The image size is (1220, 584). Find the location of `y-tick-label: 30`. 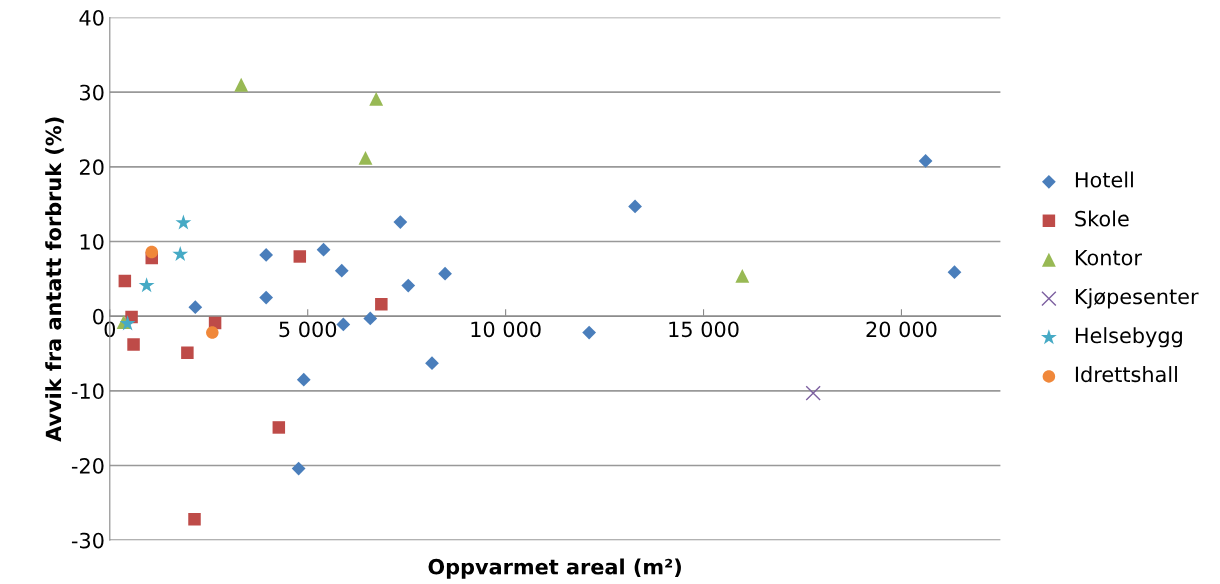

y-tick-label: 30 is located at coordinates (92, 92).